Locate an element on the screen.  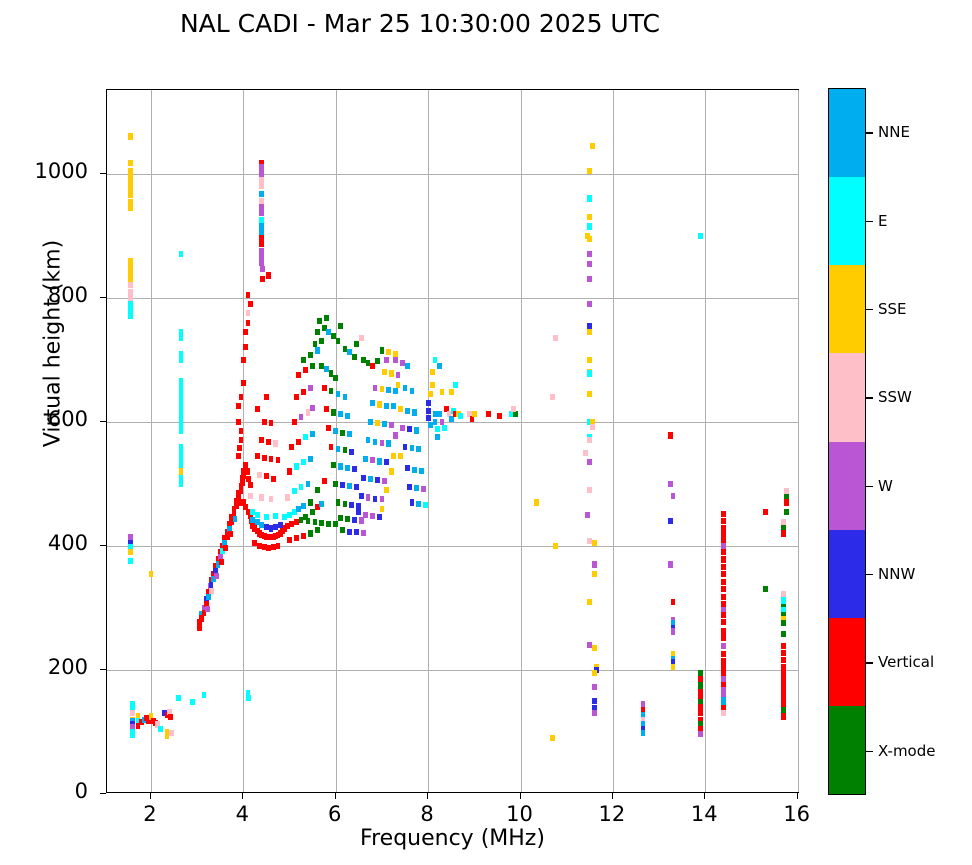
x-axis-tick is located at coordinates (335, 796).